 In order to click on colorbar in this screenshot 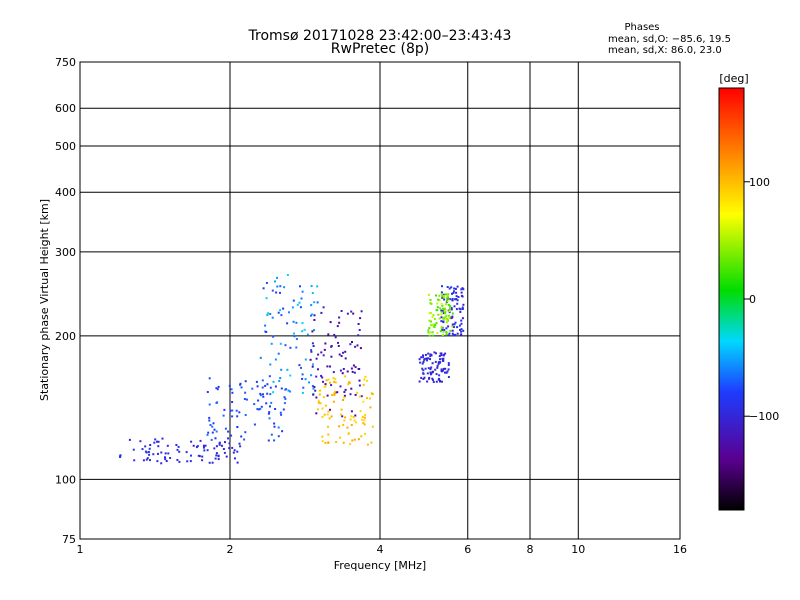, I will do `click(731, 299)`.